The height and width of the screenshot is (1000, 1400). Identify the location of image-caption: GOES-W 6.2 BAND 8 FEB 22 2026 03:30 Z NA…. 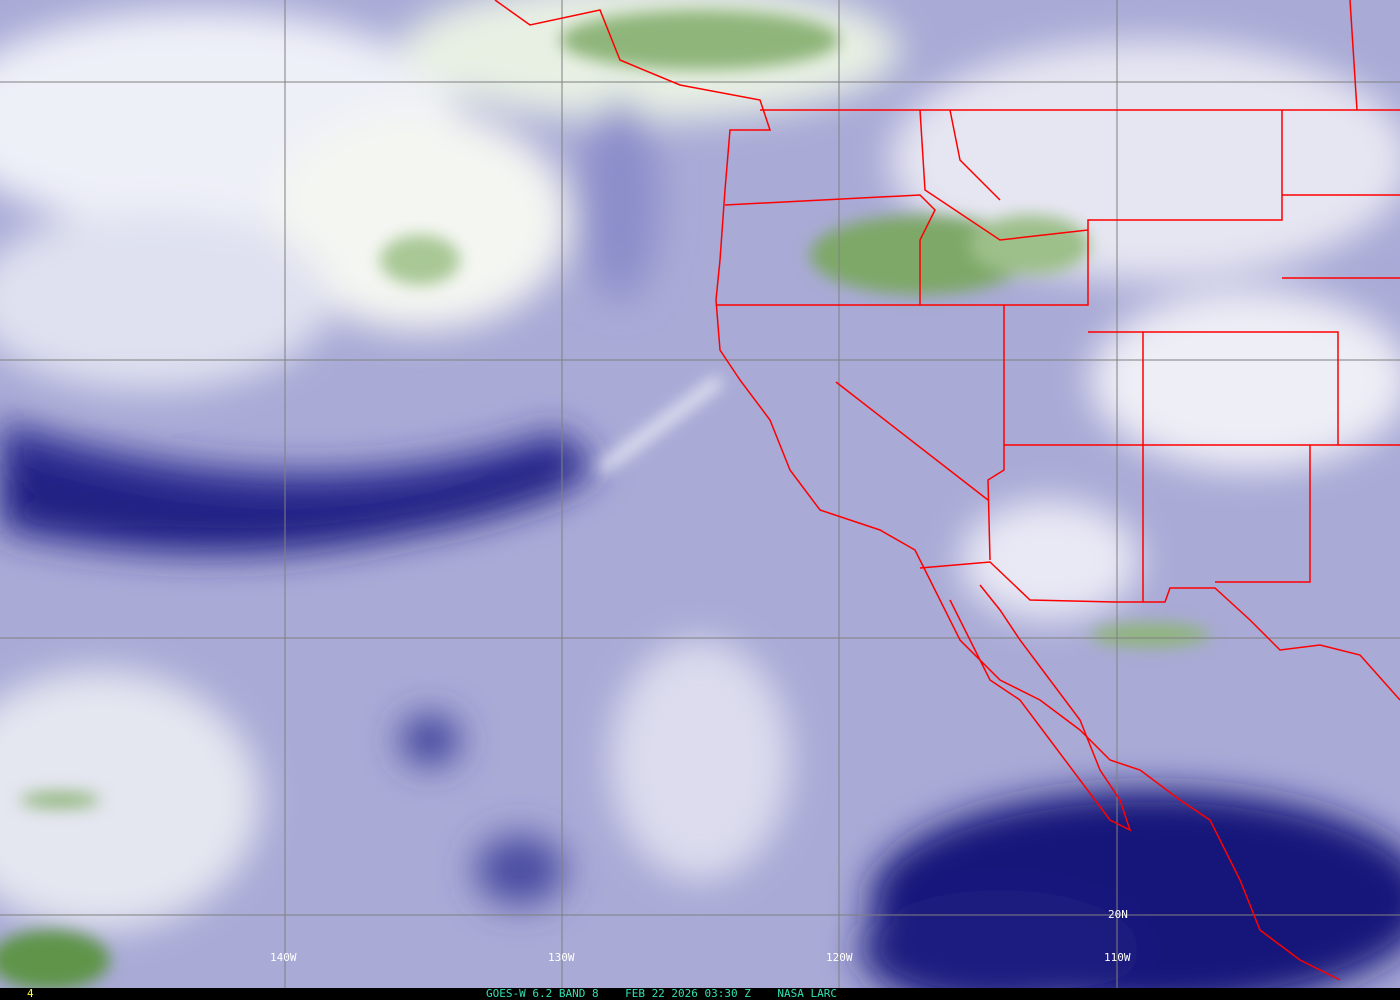
(661, 993).